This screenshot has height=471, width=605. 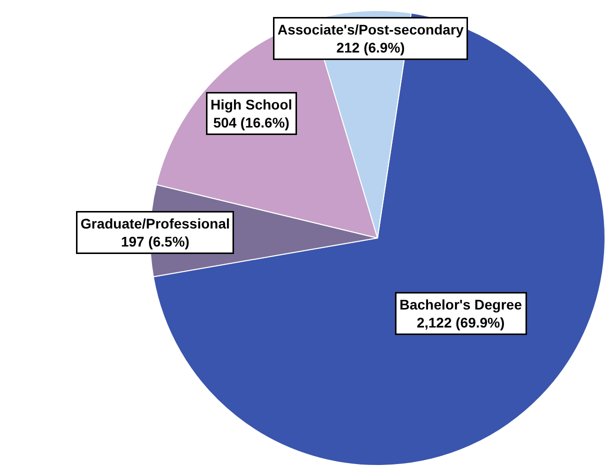 I want to click on data-label: 212 (6.9%), so click(x=370, y=48).